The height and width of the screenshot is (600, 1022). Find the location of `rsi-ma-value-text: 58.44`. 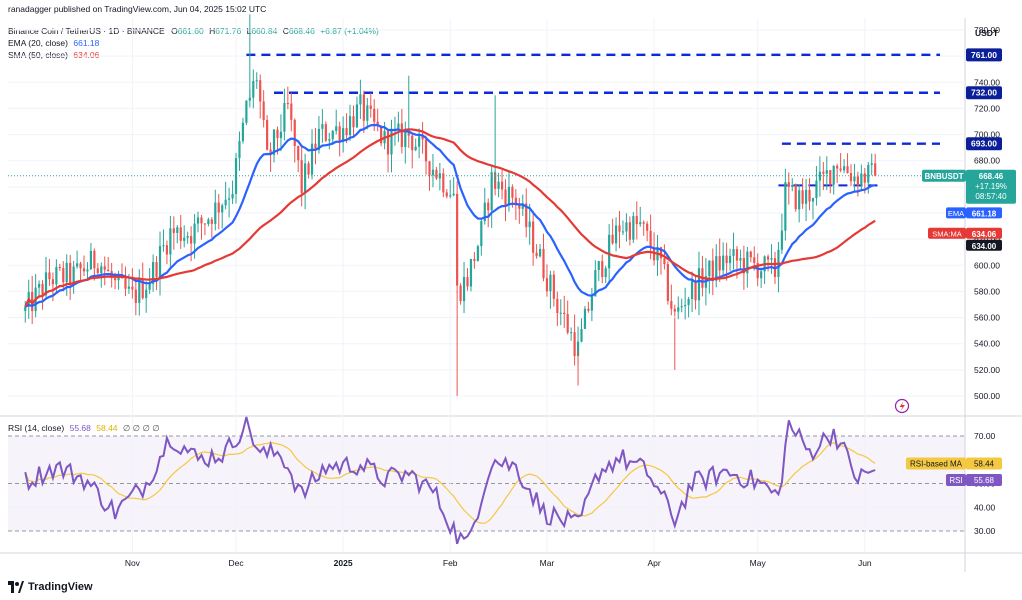

rsi-ma-value-text: 58.44 is located at coordinates (984, 463).